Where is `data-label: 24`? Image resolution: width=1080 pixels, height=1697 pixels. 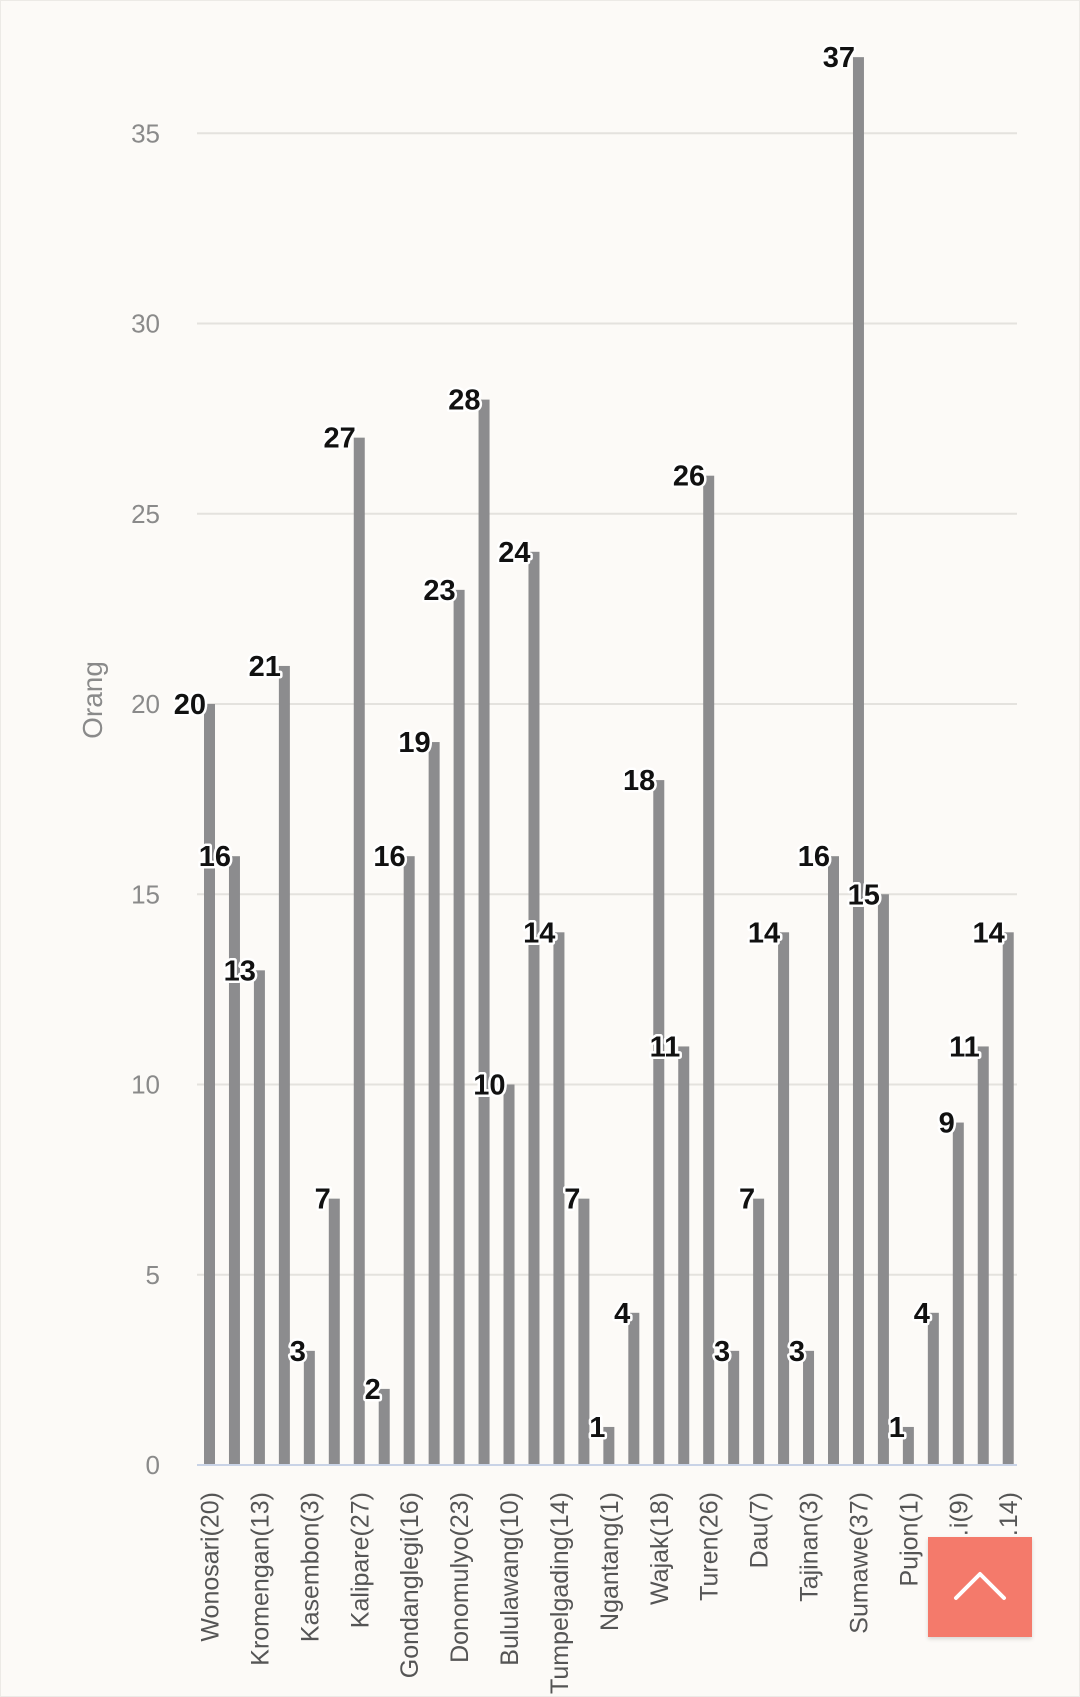
data-label: 24 is located at coordinates (514, 553).